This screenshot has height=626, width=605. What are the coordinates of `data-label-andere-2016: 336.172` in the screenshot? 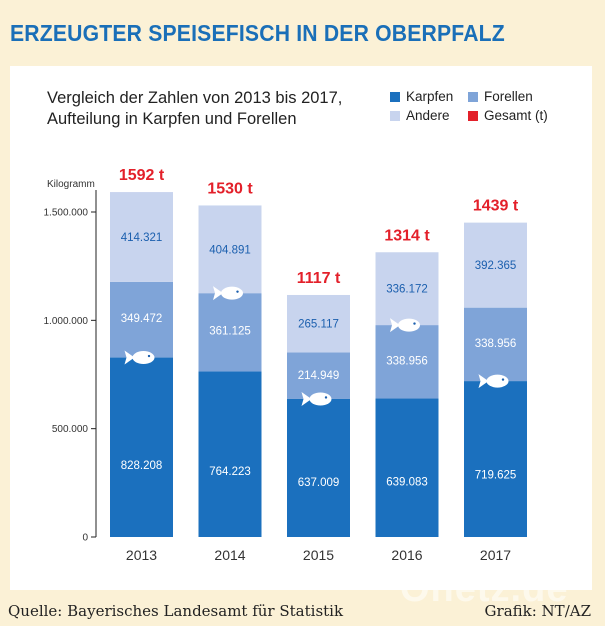 It's located at (407, 290).